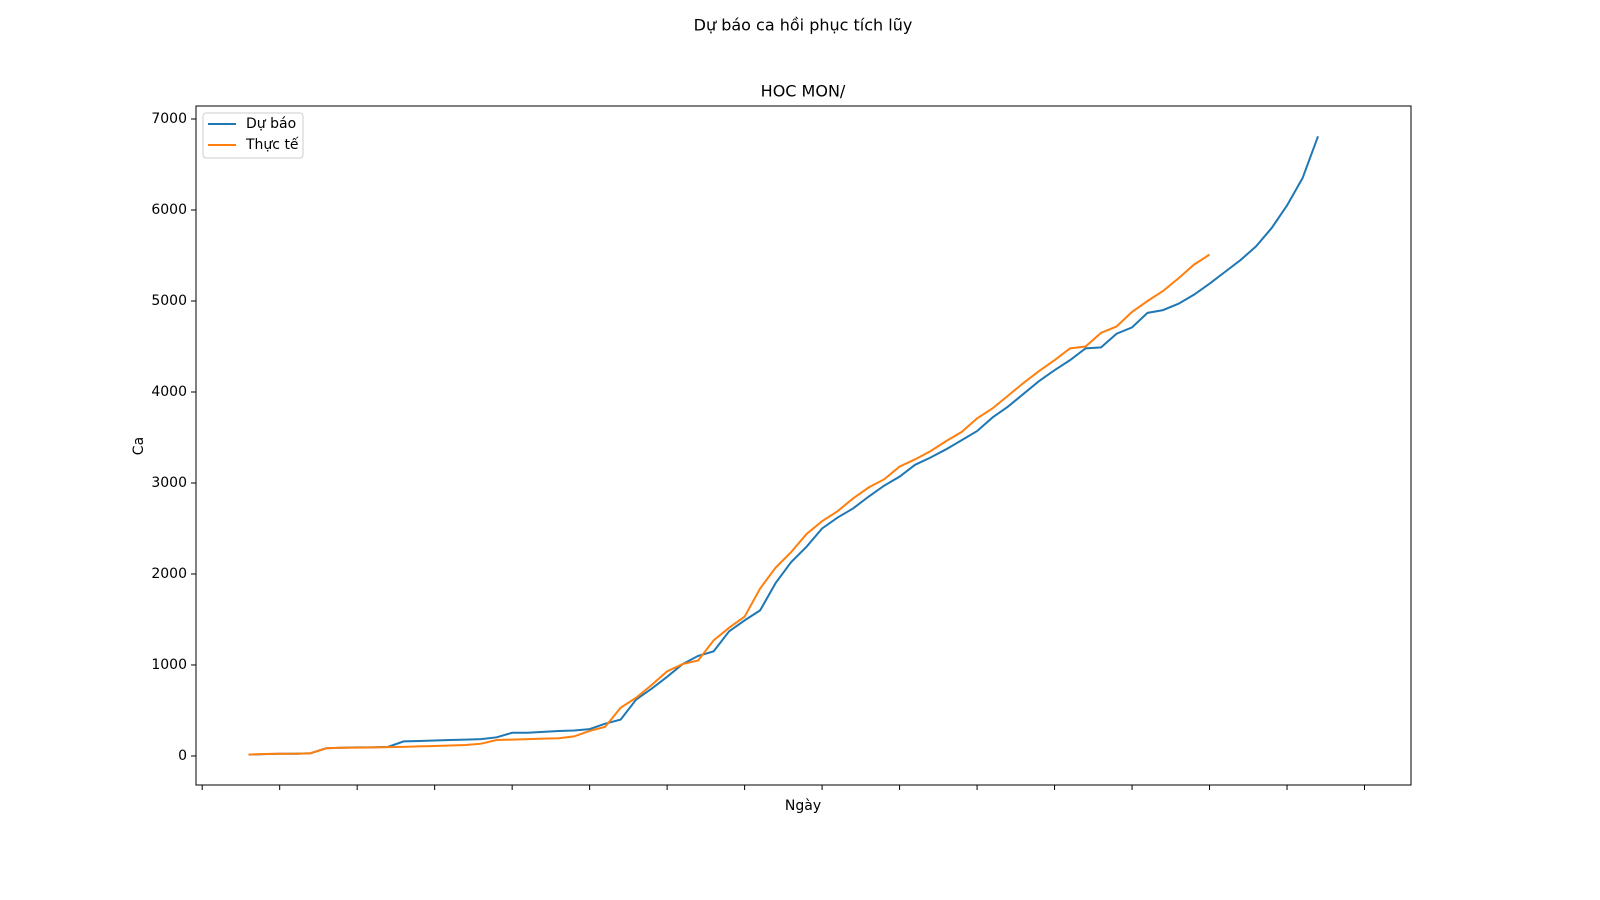 This screenshot has height=900, width=1600. What do you see at coordinates (803, 91) in the screenshot?
I see `chart-title: HOC MON/` at bounding box center [803, 91].